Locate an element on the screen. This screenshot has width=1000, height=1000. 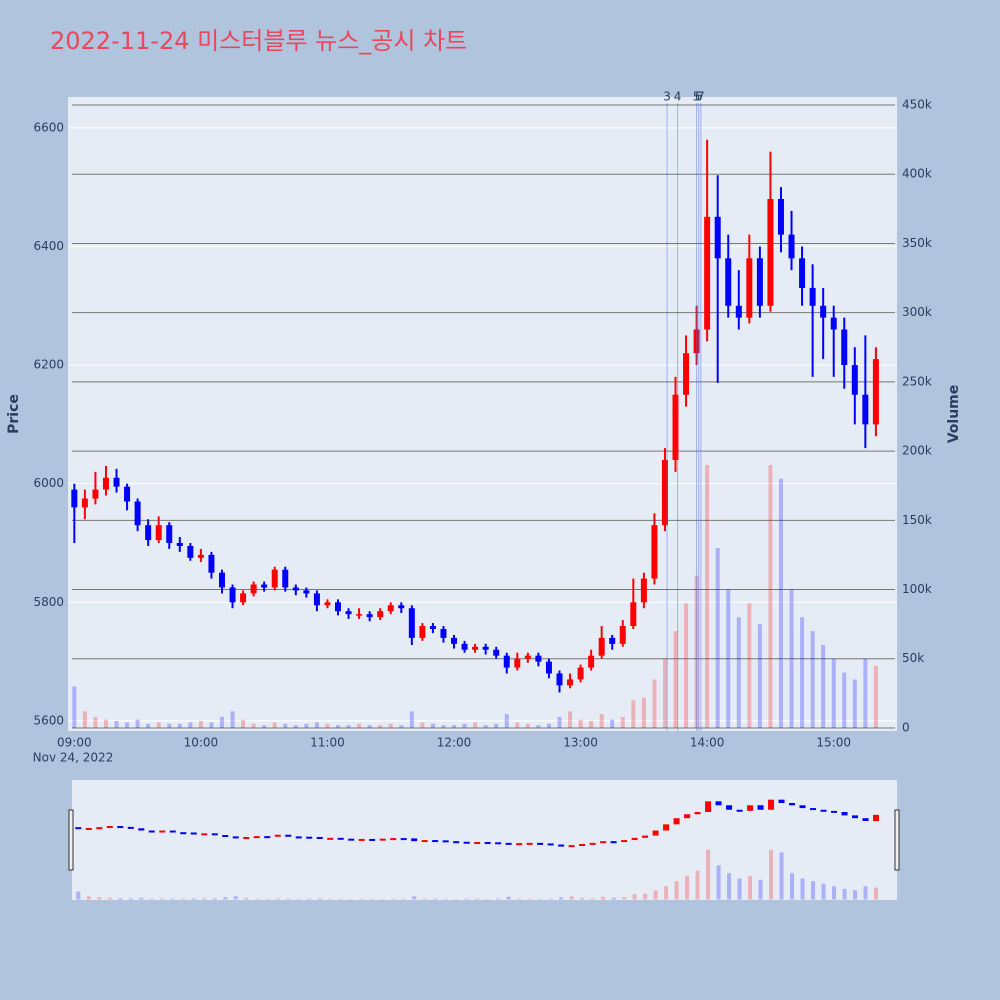
x-tick-label: 12:00 is located at coordinates (454, 743).